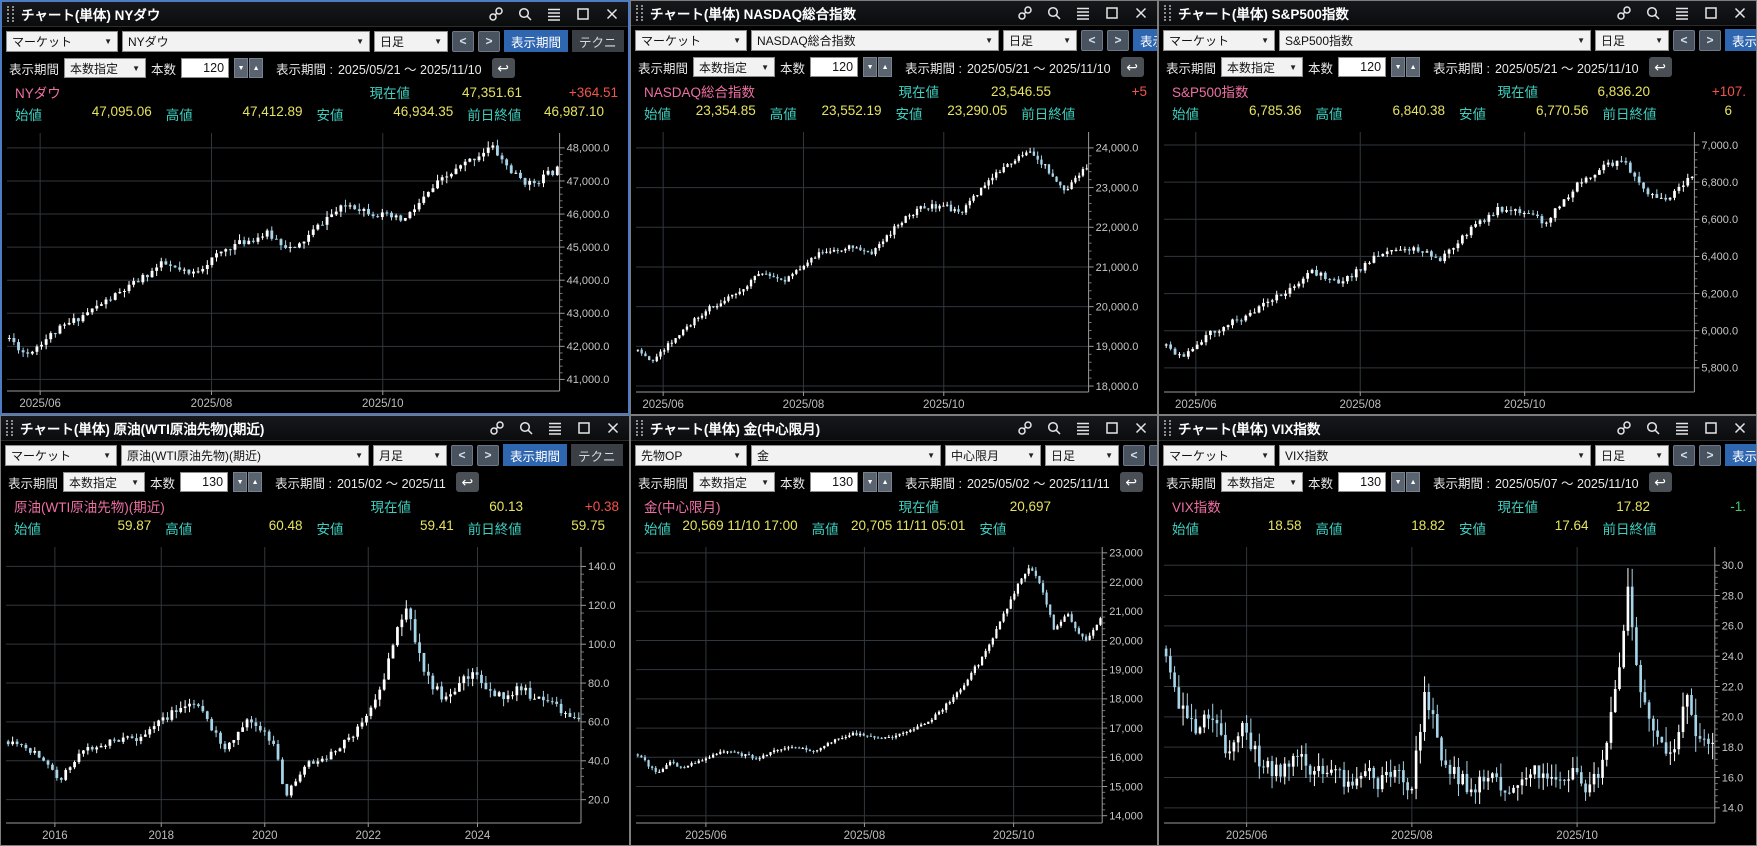  I want to click on window-titlebar: チャート(単体) S&P500指数, so click(1457, 13).